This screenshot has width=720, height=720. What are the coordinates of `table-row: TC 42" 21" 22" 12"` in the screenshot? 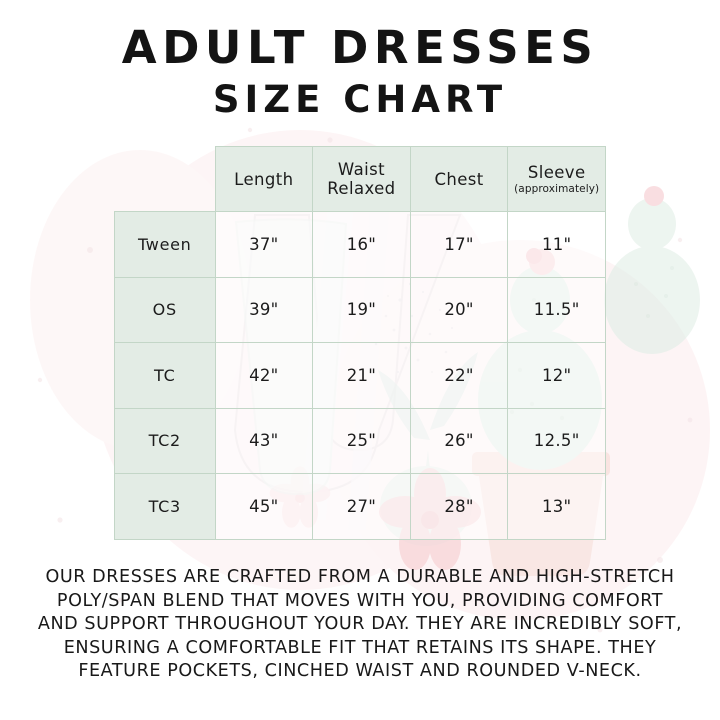 It's located at (360, 375).